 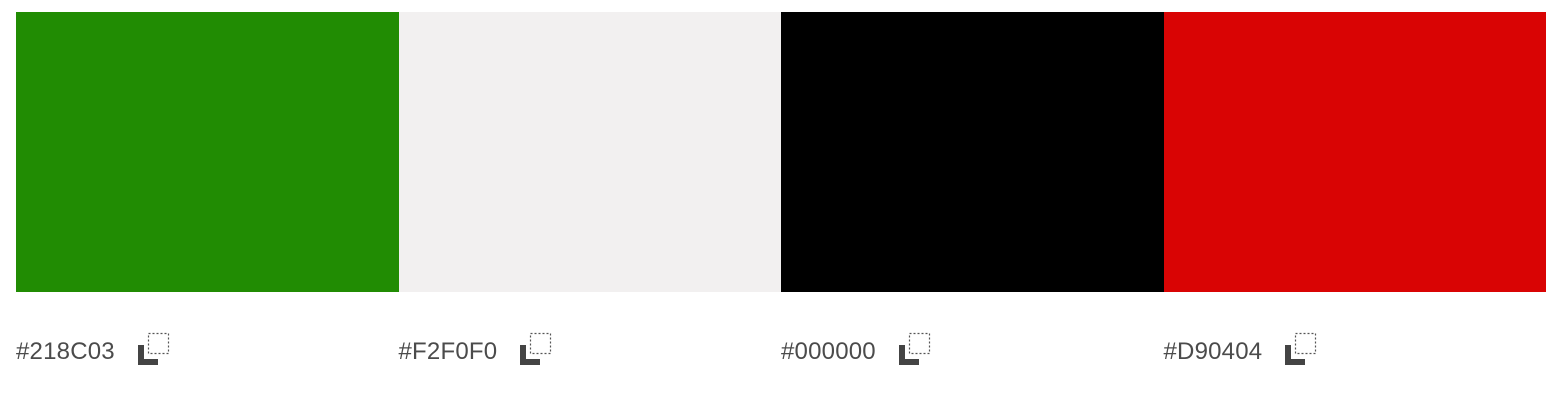 What do you see at coordinates (65, 352) in the screenshot?
I see `hex-code-label: #218C03` at bounding box center [65, 352].